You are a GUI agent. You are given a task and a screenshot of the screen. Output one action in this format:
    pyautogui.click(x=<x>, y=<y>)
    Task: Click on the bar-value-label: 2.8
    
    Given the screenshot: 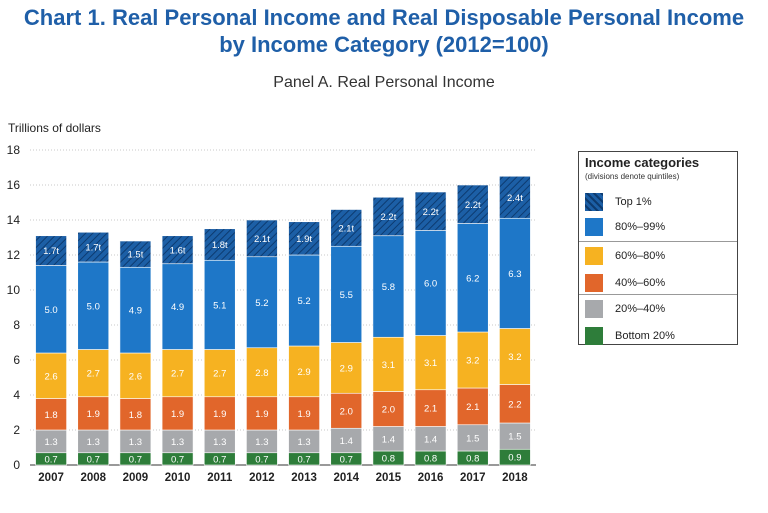 What is the action you would take?
    pyautogui.click(x=261, y=373)
    